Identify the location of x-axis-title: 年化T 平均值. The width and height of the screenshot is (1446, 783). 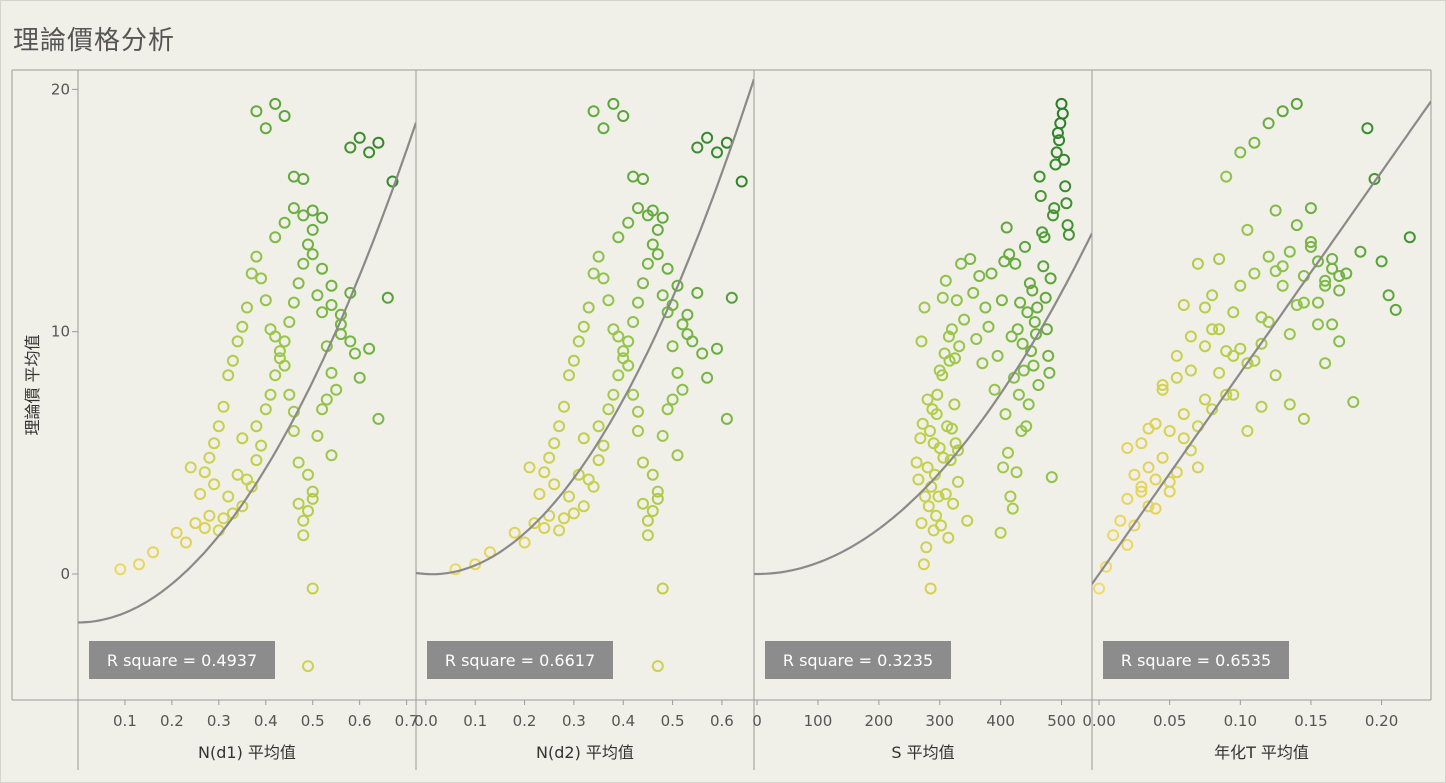
(1261, 752).